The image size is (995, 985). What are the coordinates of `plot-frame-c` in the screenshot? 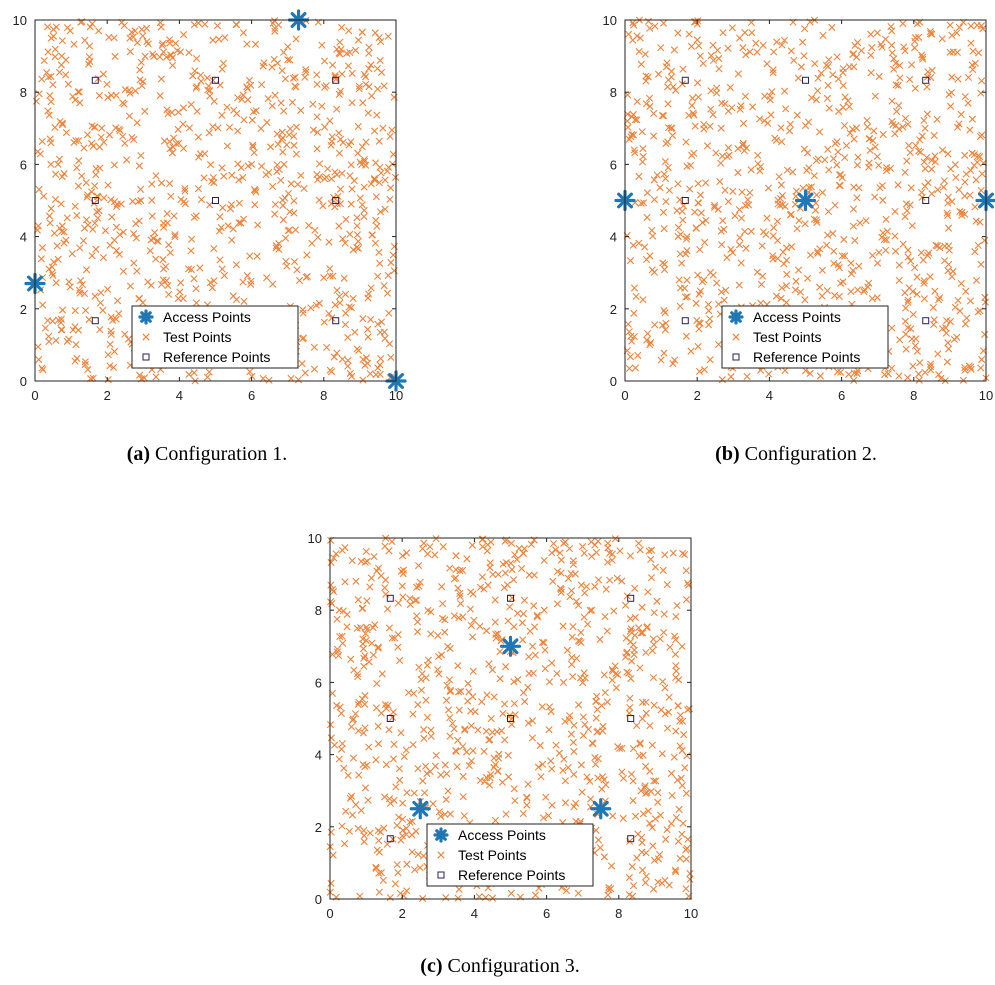 It's located at (510, 718).